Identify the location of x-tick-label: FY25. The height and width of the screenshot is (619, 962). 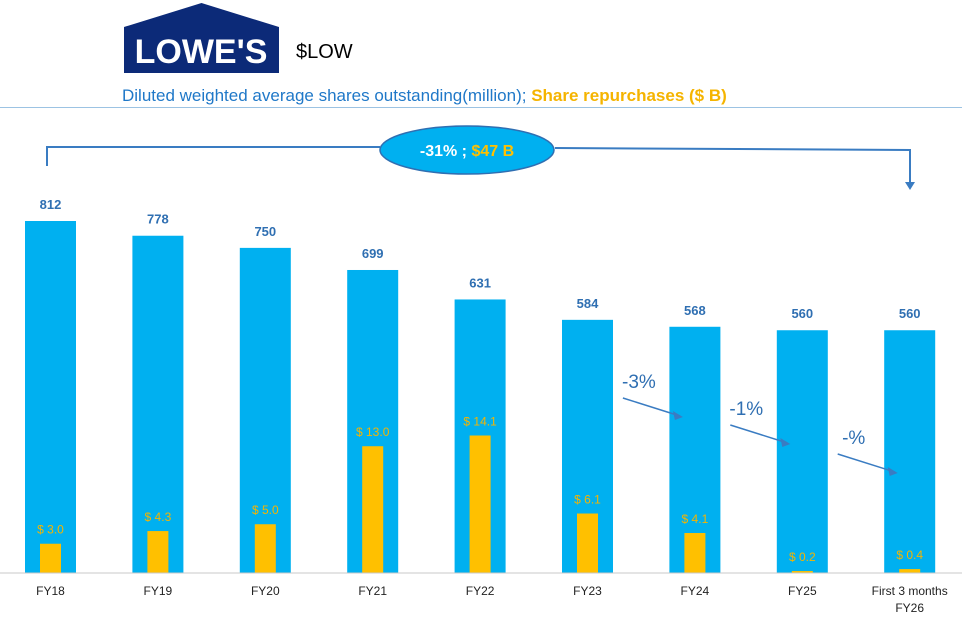
(802, 591).